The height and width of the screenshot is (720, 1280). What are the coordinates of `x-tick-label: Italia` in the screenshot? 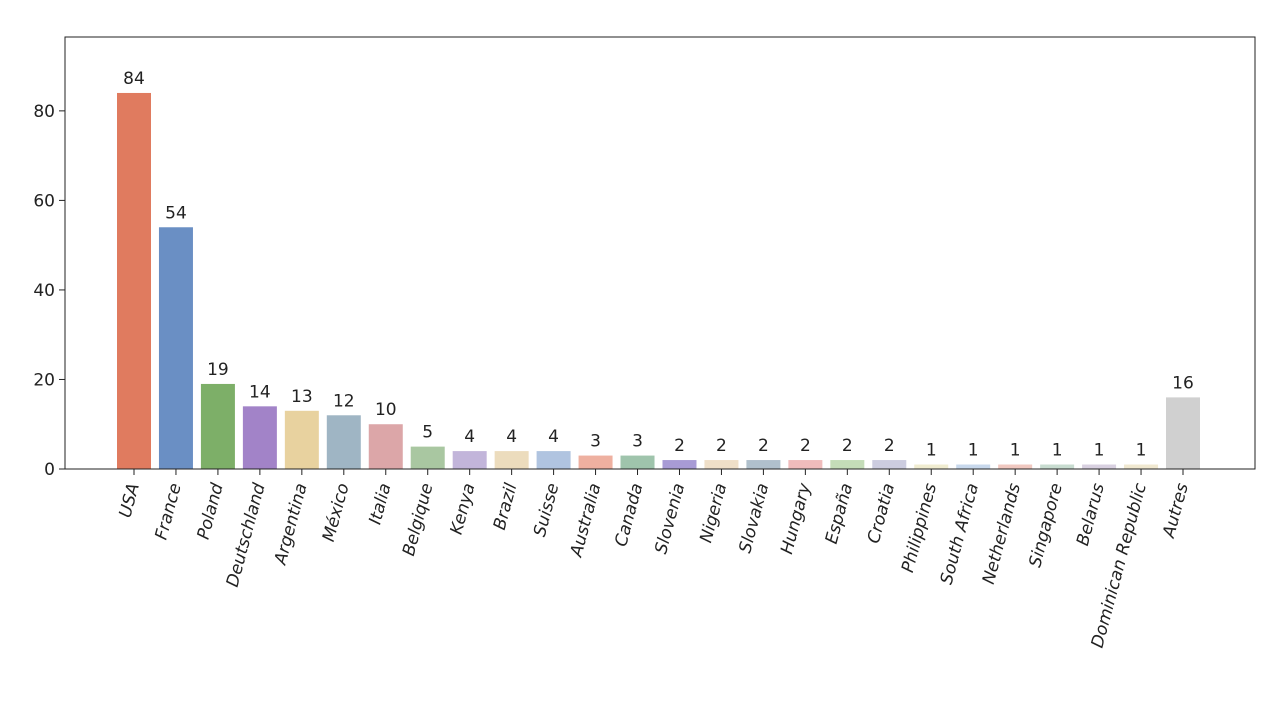 It's located at (380, 504).